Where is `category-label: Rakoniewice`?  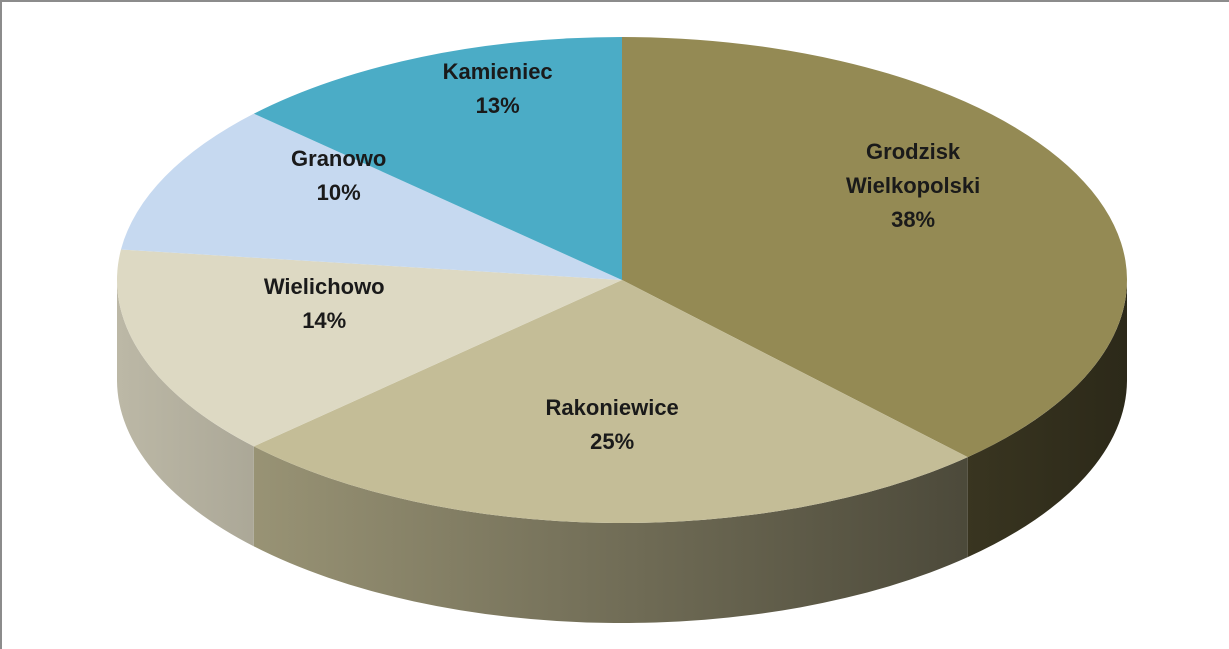
category-label: Rakoniewice is located at coordinates (612, 407).